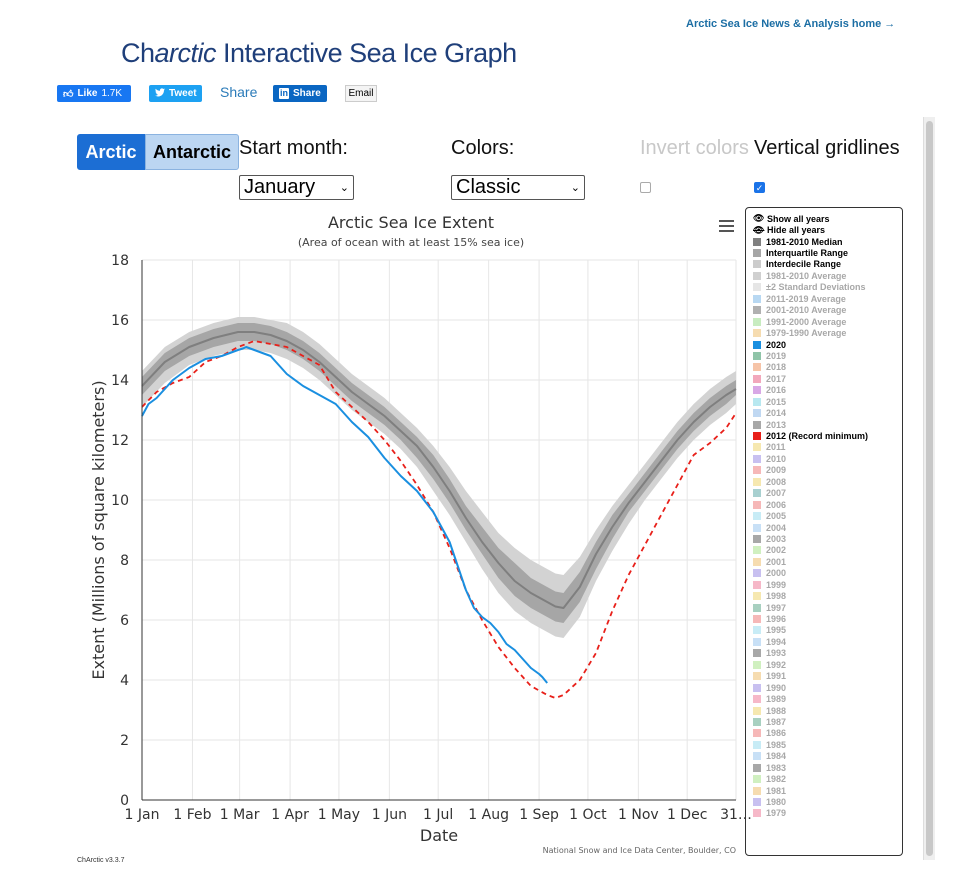 This screenshot has height=877, width=953. What do you see at coordinates (827, 710) in the screenshot?
I see `legend-item: 1988` at bounding box center [827, 710].